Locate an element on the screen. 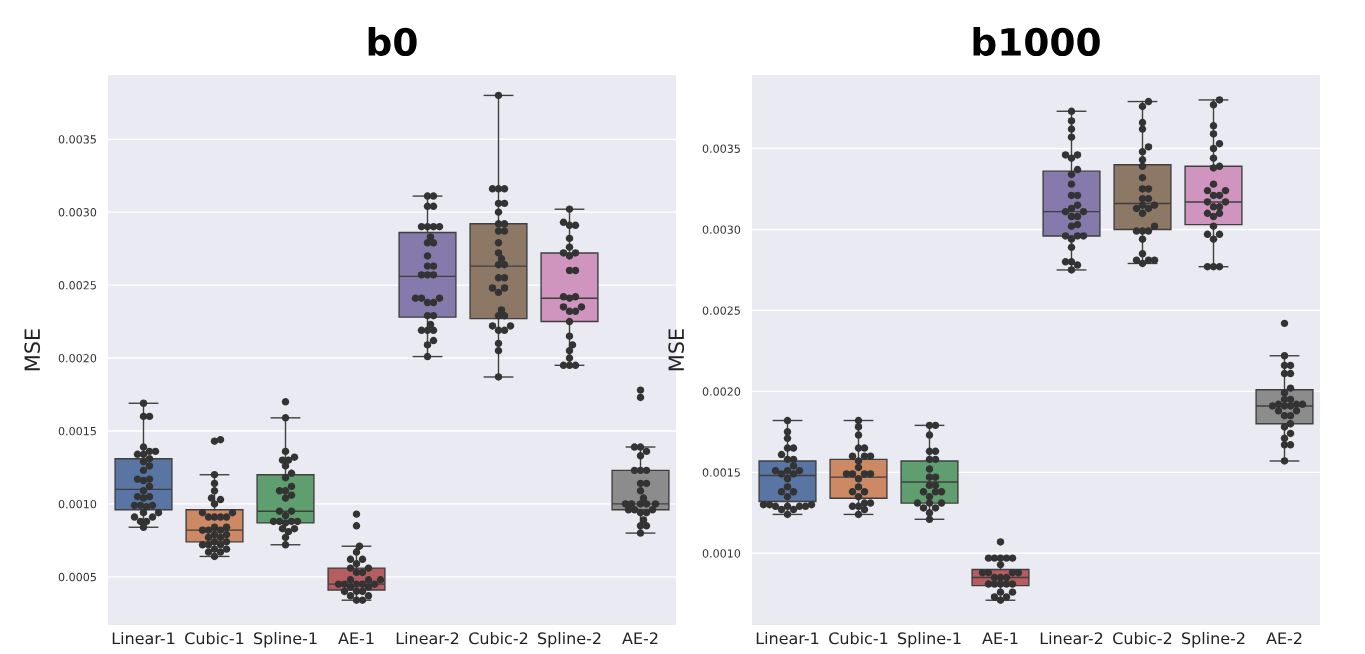 Image resolution: width=1365 pixels, height=654 pixels. y-tick-label: 0.0005 is located at coordinates (77, 577).